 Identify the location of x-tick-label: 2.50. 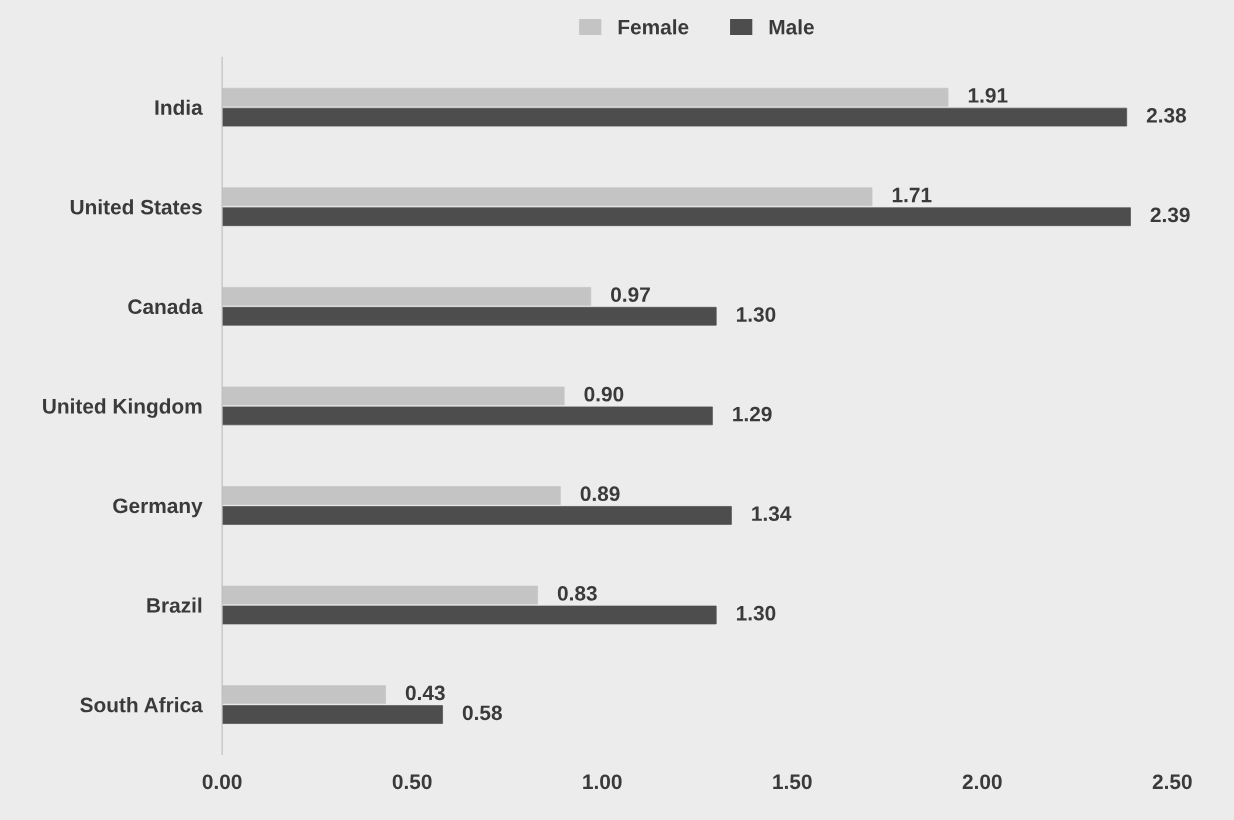
(1172, 782).